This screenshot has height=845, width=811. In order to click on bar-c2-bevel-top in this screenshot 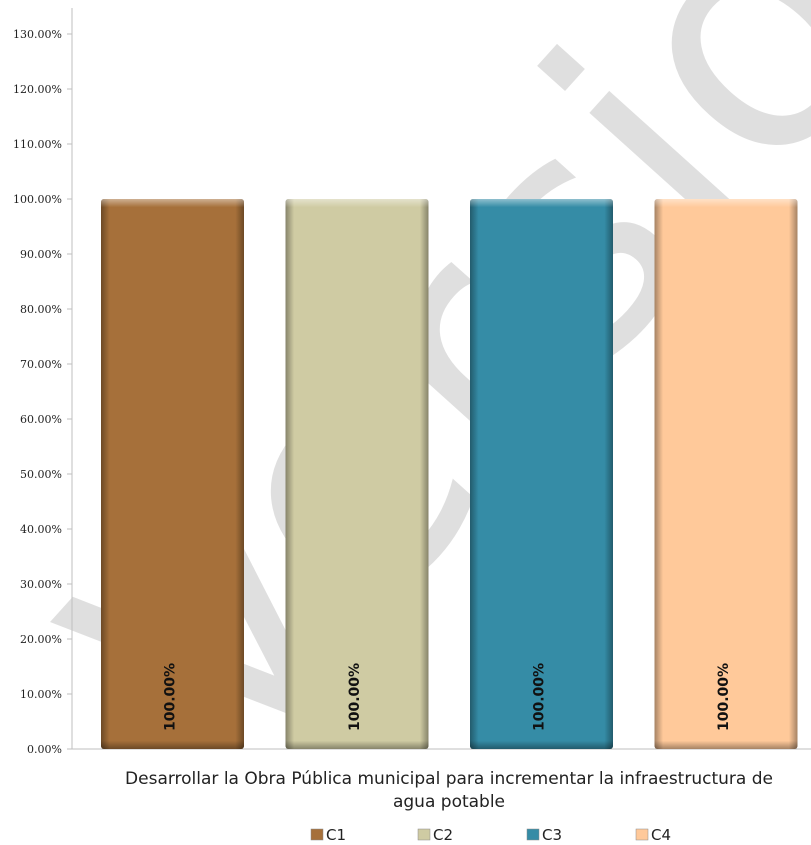, I will do `click(357, 474)`.